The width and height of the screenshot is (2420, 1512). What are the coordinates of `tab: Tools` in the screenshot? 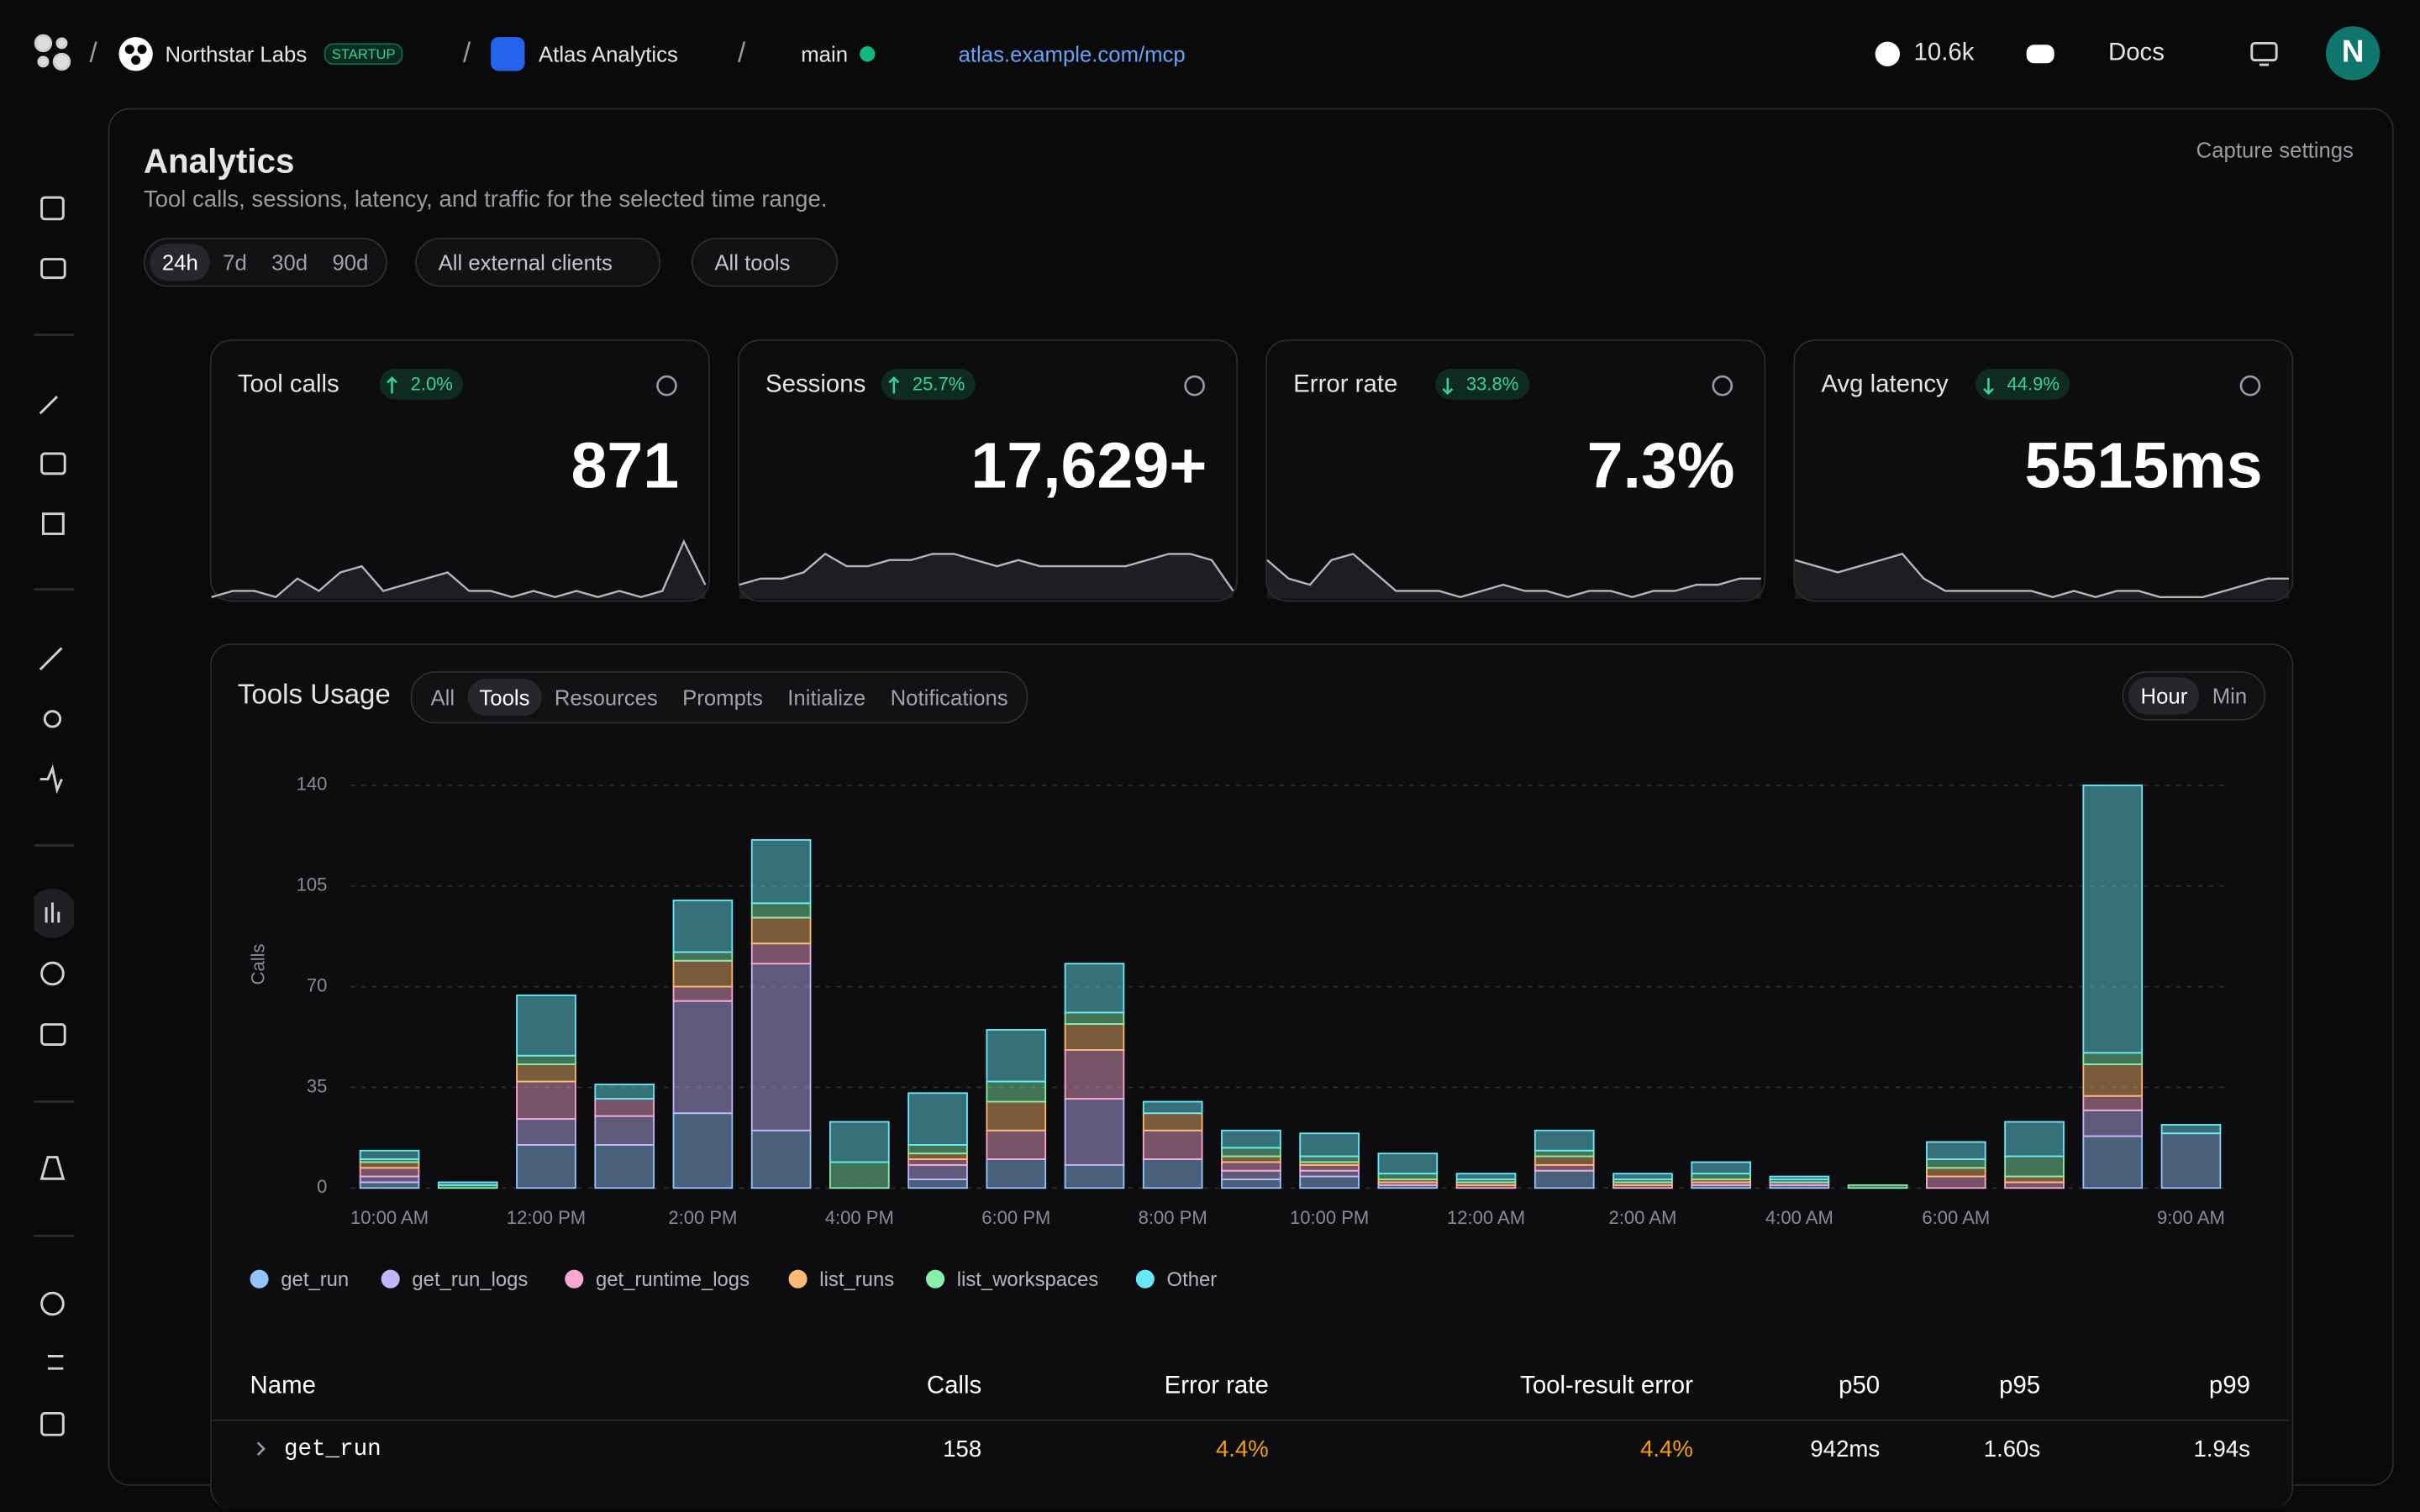 It's located at (505, 698).